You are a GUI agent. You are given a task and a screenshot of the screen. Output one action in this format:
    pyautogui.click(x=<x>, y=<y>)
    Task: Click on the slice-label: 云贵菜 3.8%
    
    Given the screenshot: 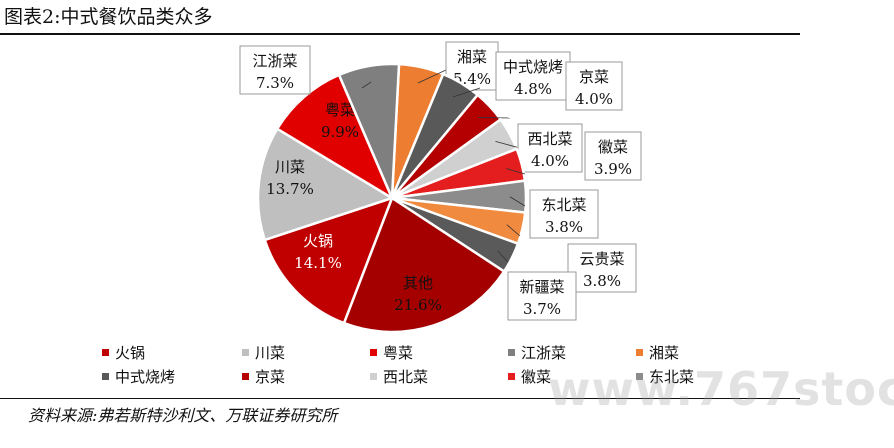 What is the action you would take?
    pyautogui.click(x=571, y=258)
    